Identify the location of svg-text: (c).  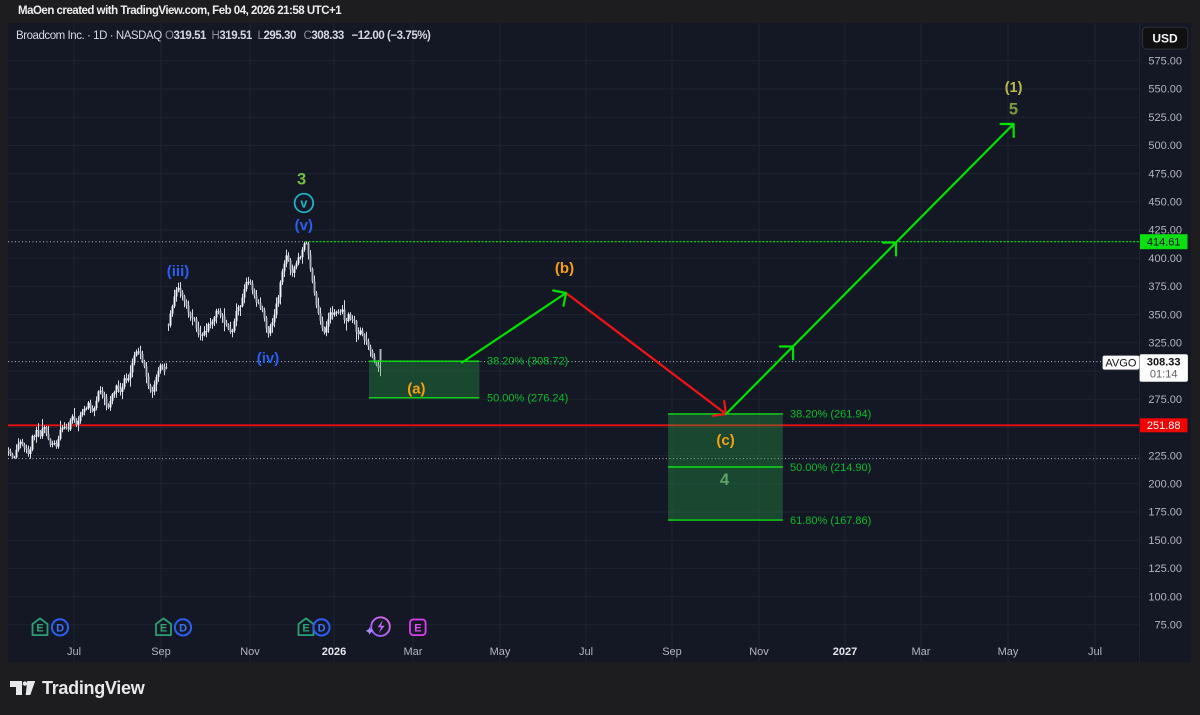
(725, 440).